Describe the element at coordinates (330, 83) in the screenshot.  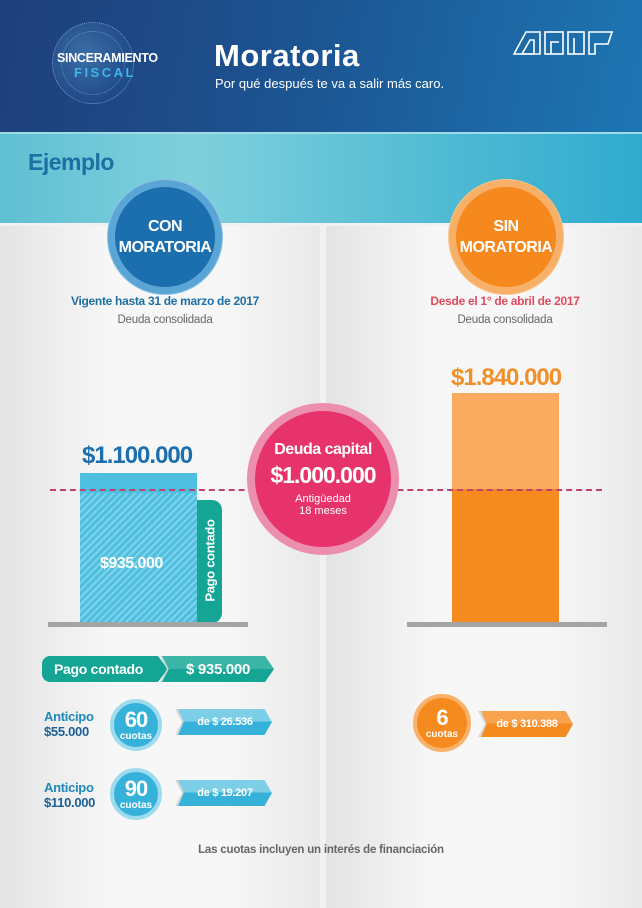
I see `page-subtitle: Por qué después te va a salir más caro.` at that location.